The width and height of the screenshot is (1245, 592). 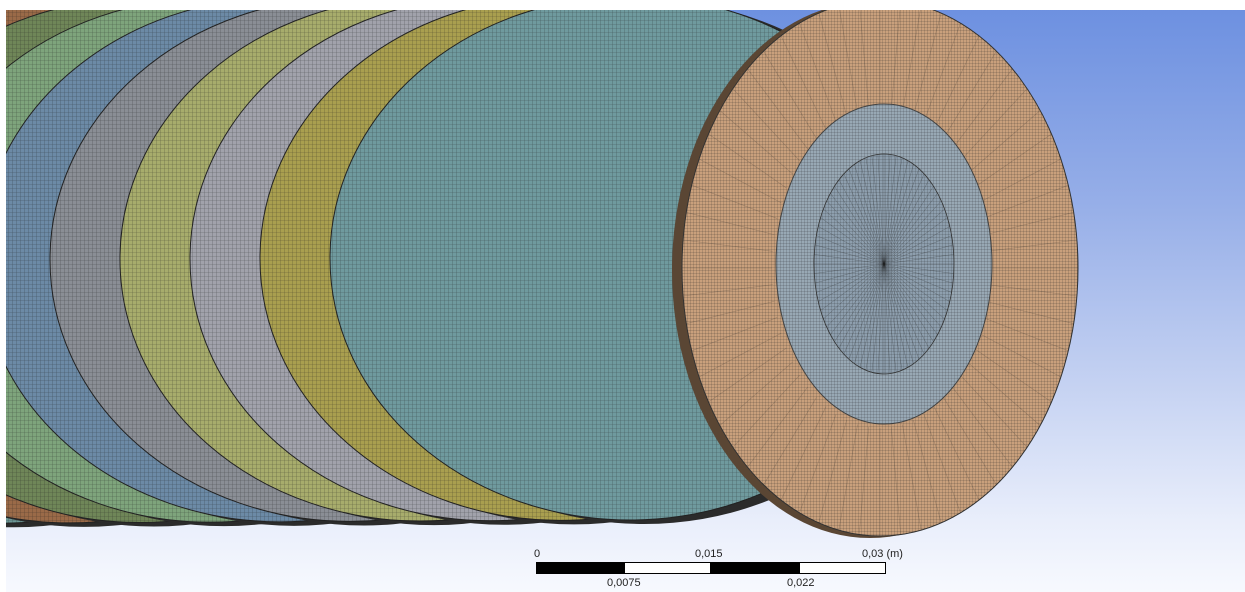 I want to click on inner-core-mesh, so click(x=884, y=264).